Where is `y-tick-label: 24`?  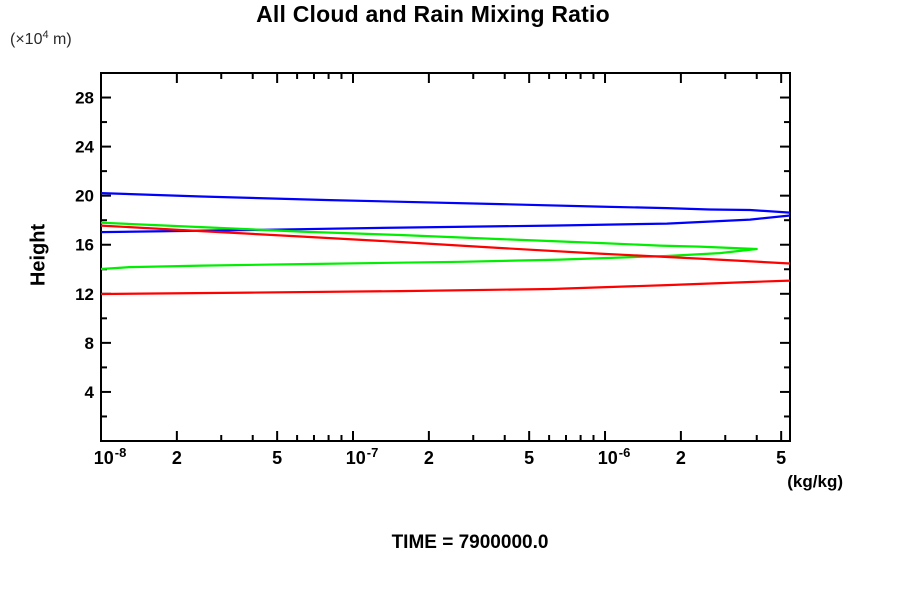 y-tick-label: 24 is located at coordinates (84, 147).